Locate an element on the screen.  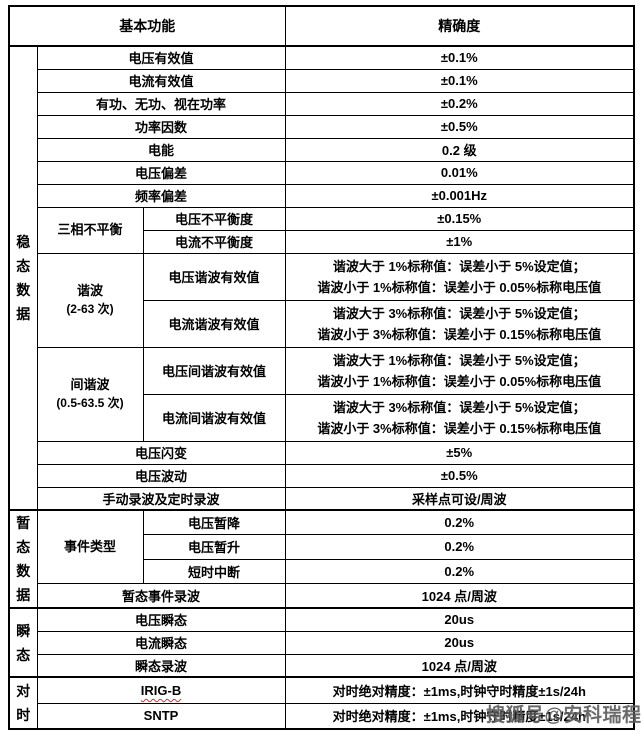
cell-frequency-deviation-value: ±0.001Hz is located at coordinates (459, 195).